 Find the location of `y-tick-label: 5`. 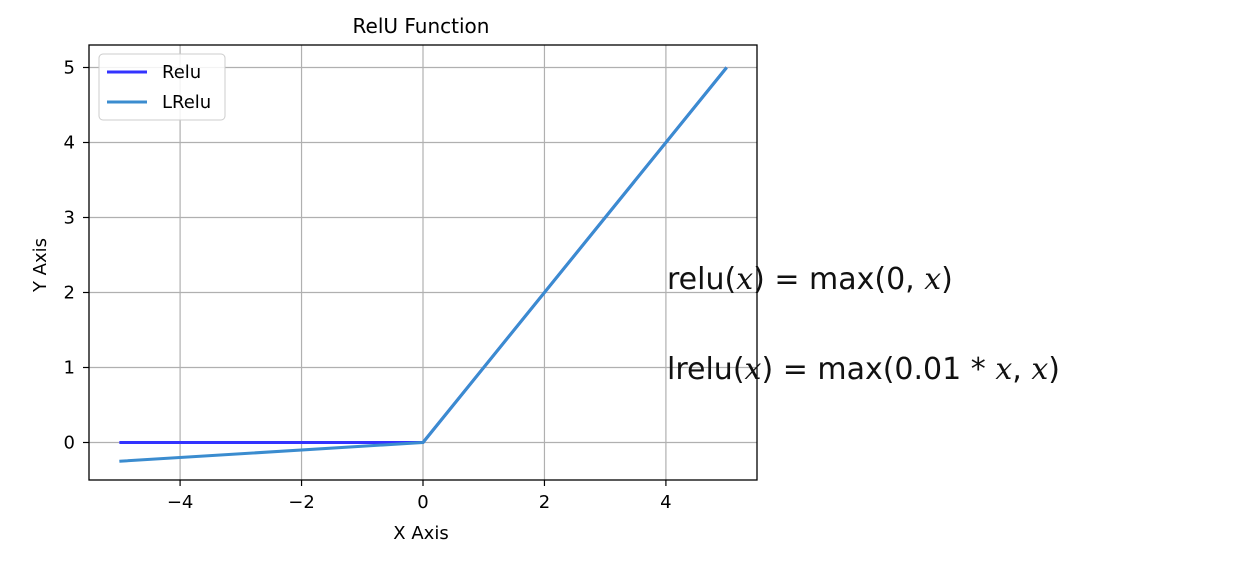

y-tick-label: 5 is located at coordinates (69, 68).